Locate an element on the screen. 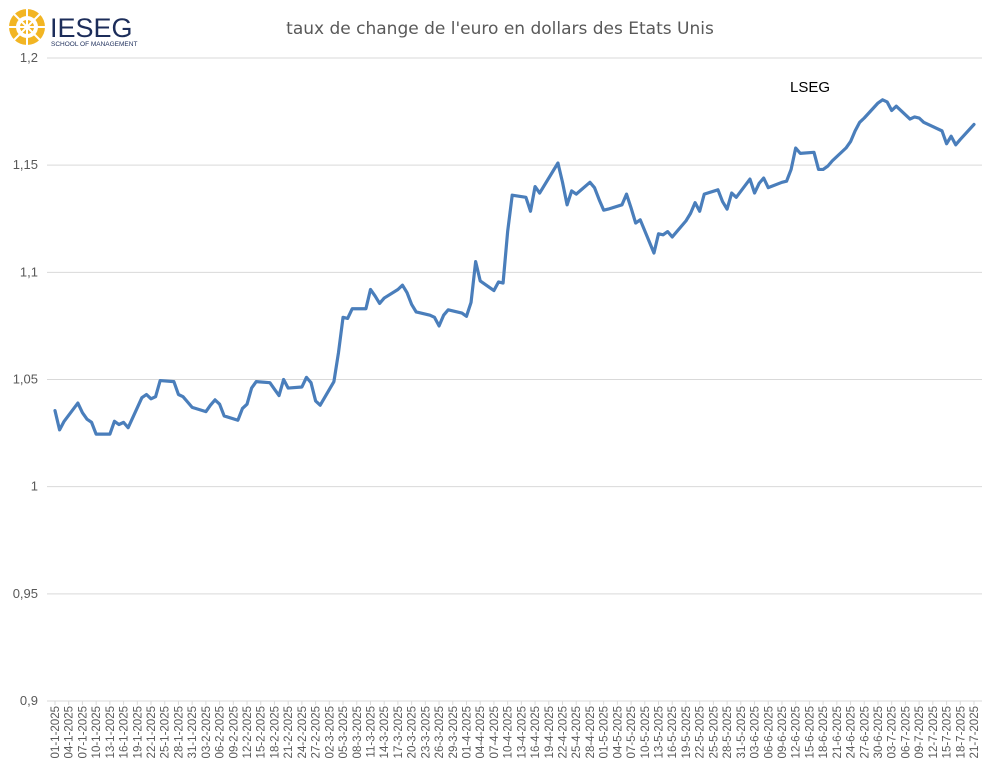  x-tick-label: 12-2-2025 is located at coordinates (248, 732).